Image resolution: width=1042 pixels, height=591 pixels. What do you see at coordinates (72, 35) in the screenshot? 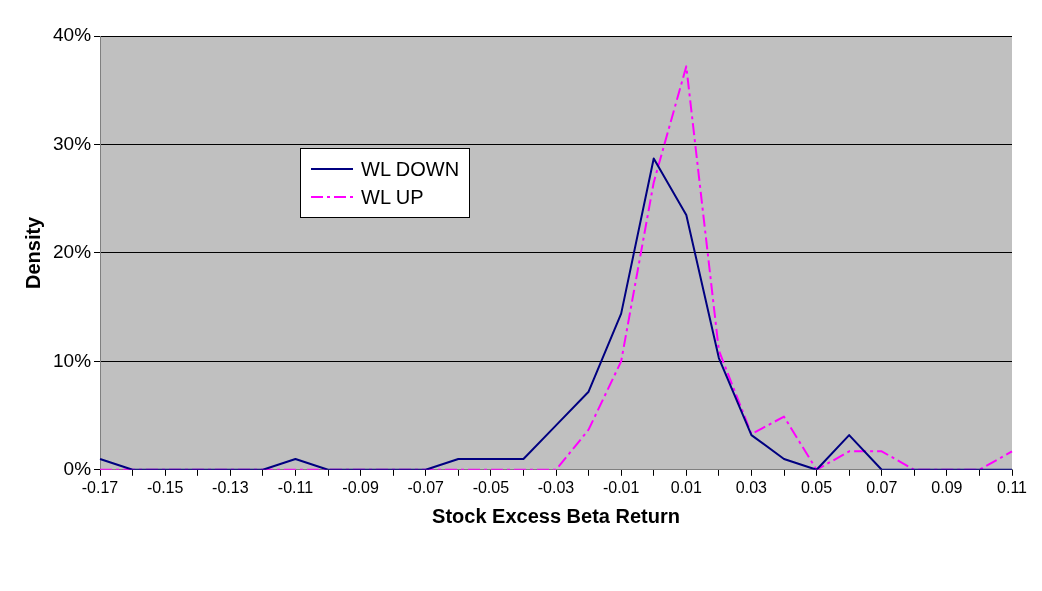
I see `y-tick-label: 40%` at bounding box center [72, 35].